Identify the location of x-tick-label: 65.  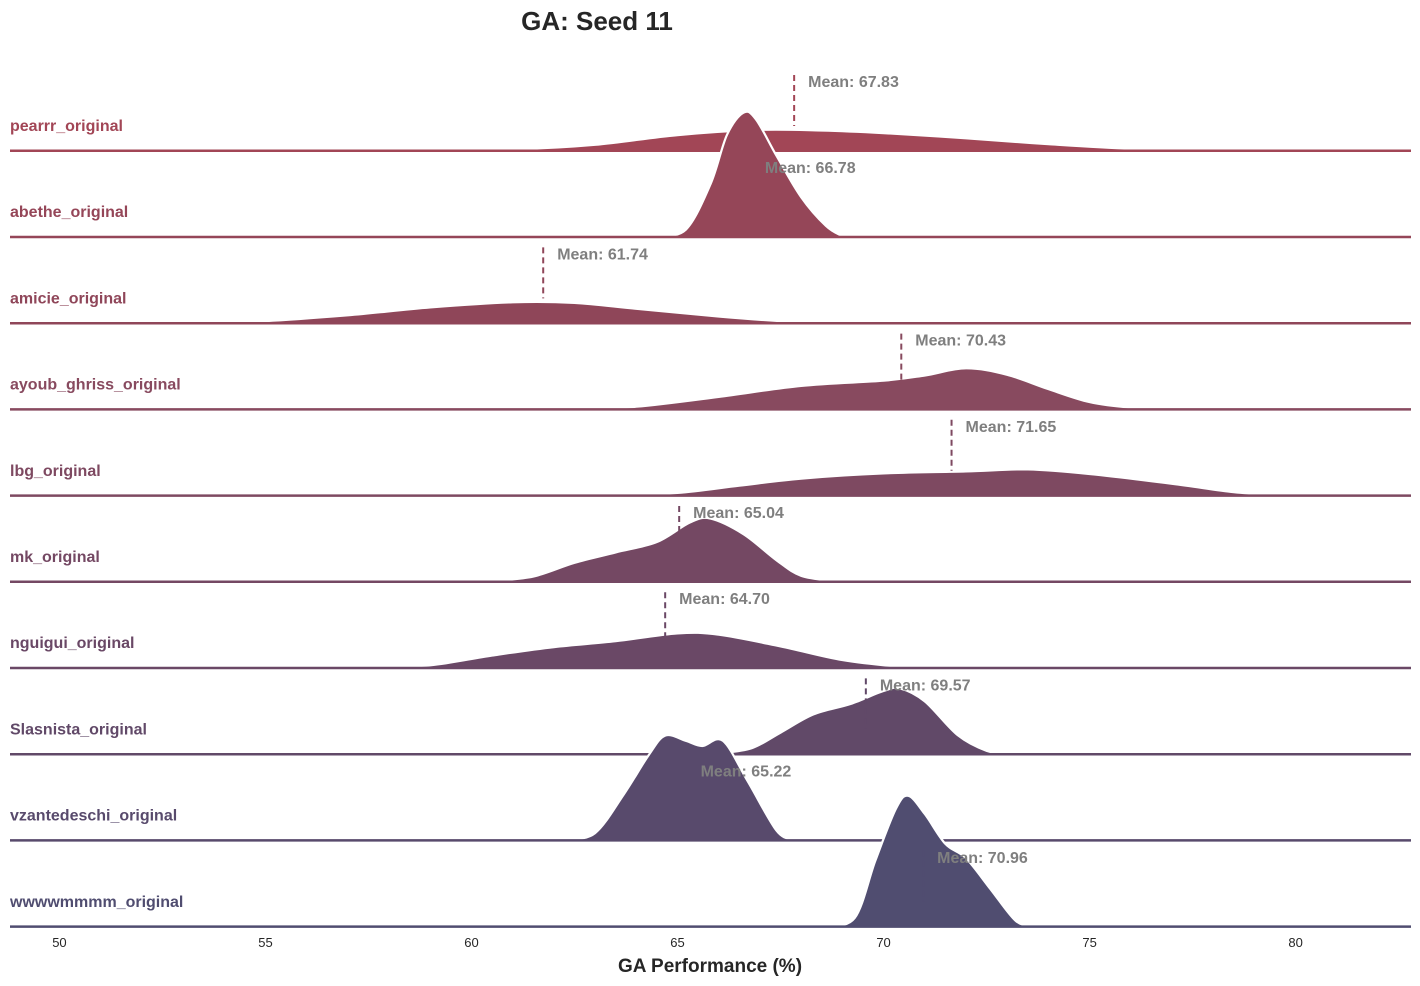
(677, 942).